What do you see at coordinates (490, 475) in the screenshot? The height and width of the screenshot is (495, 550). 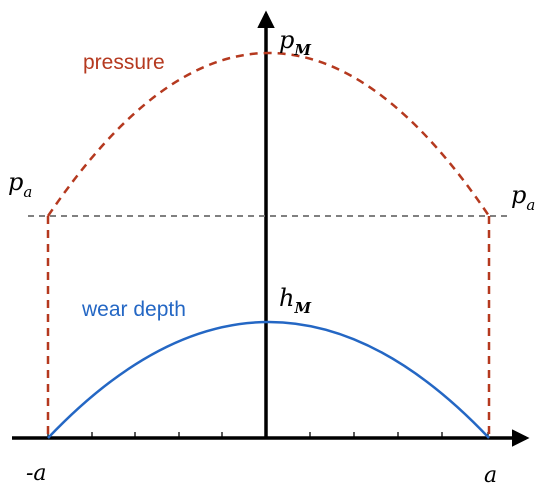 I see `x-pos-a-label: a` at bounding box center [490, 475].